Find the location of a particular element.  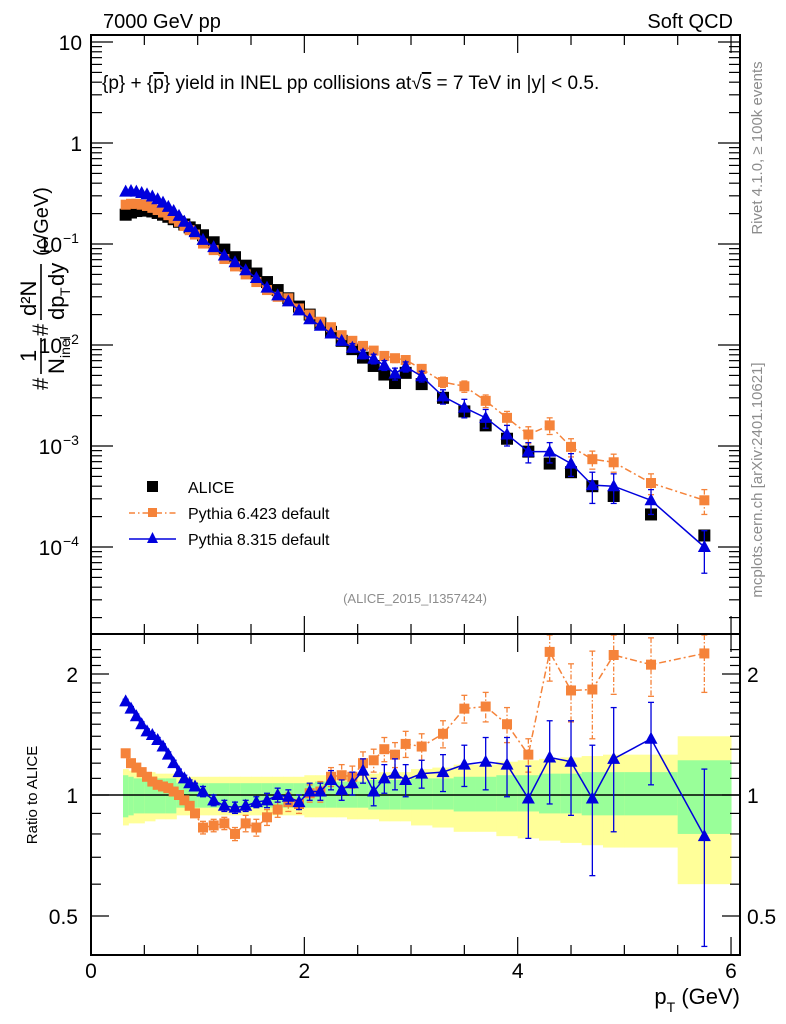

xlabel-T: T is located at coordinates (671, 1007).